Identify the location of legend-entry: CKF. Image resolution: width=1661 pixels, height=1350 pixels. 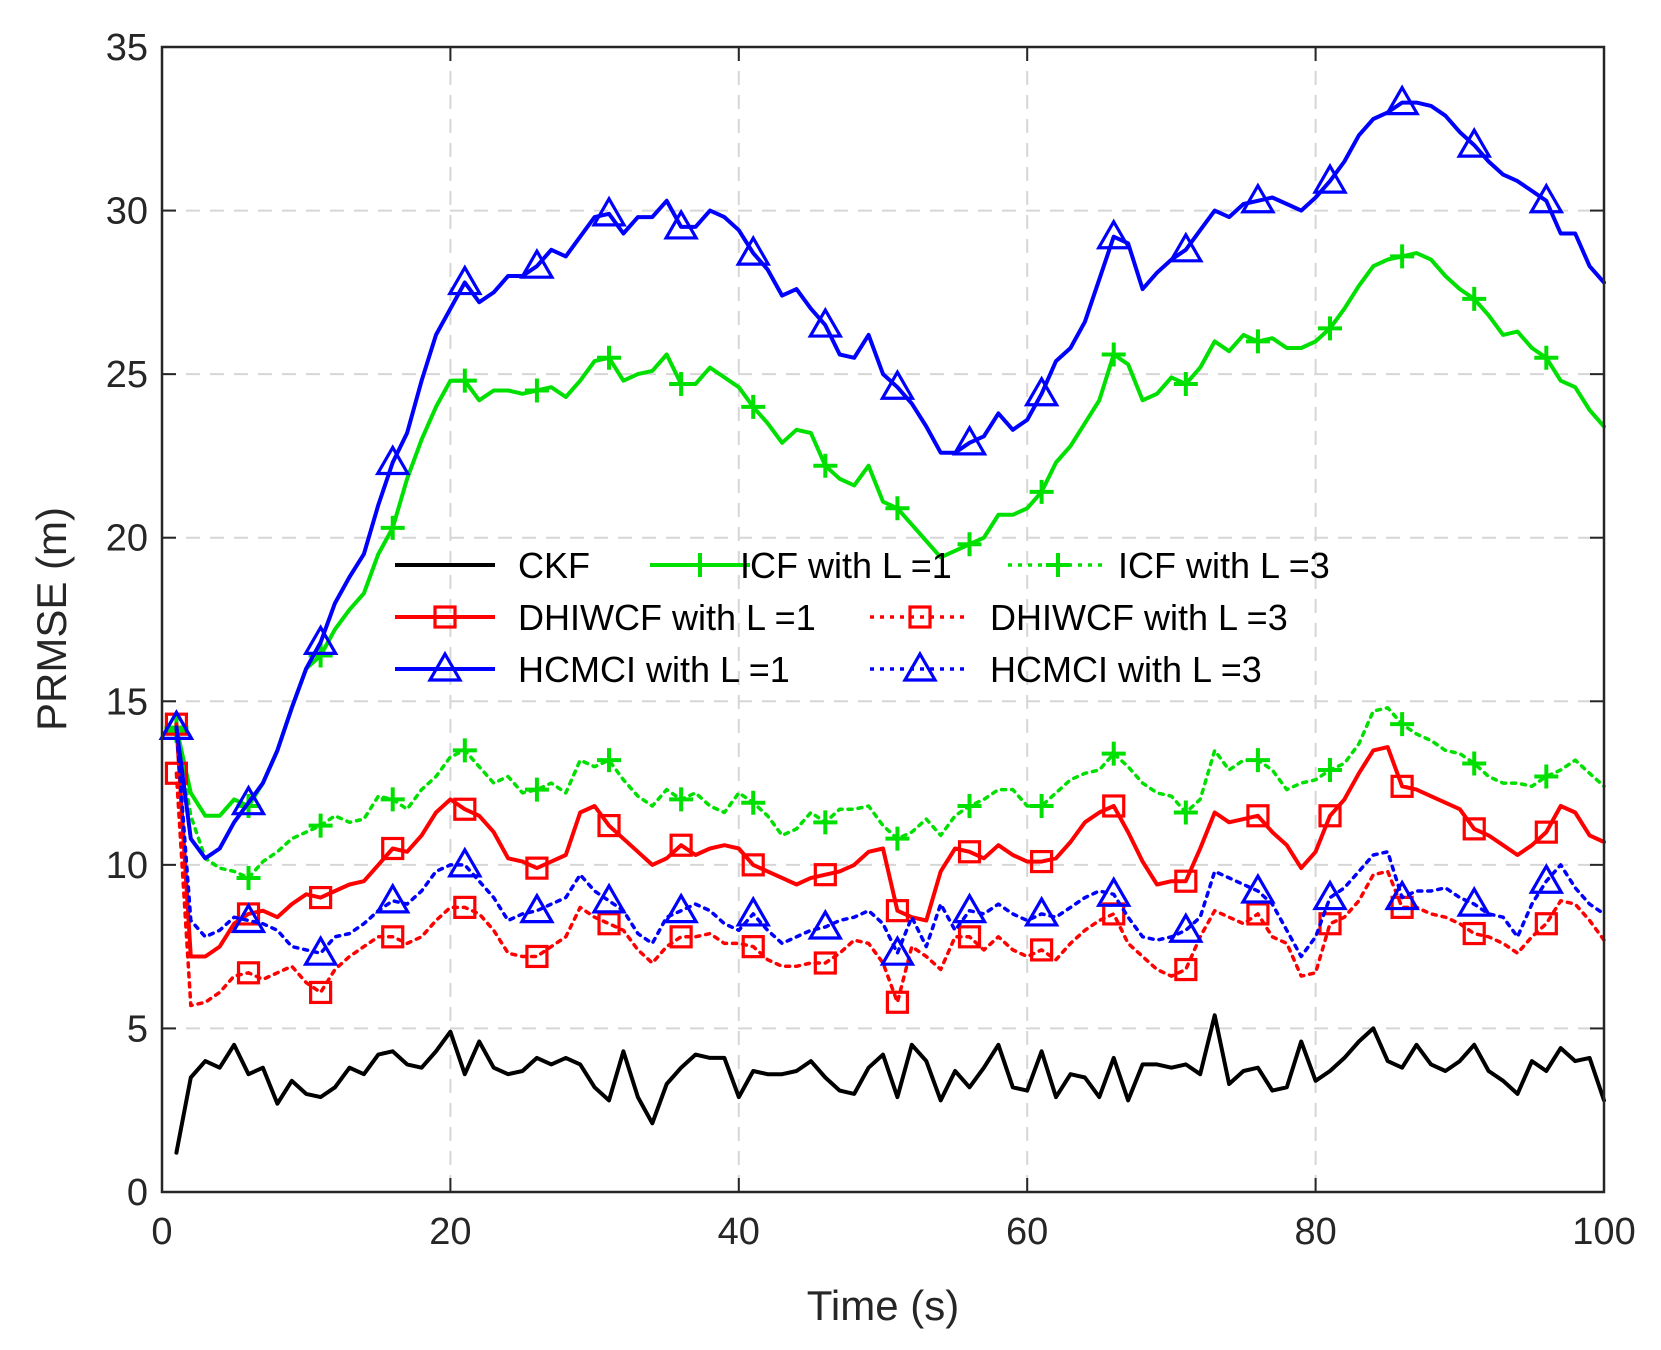
(492, 565).